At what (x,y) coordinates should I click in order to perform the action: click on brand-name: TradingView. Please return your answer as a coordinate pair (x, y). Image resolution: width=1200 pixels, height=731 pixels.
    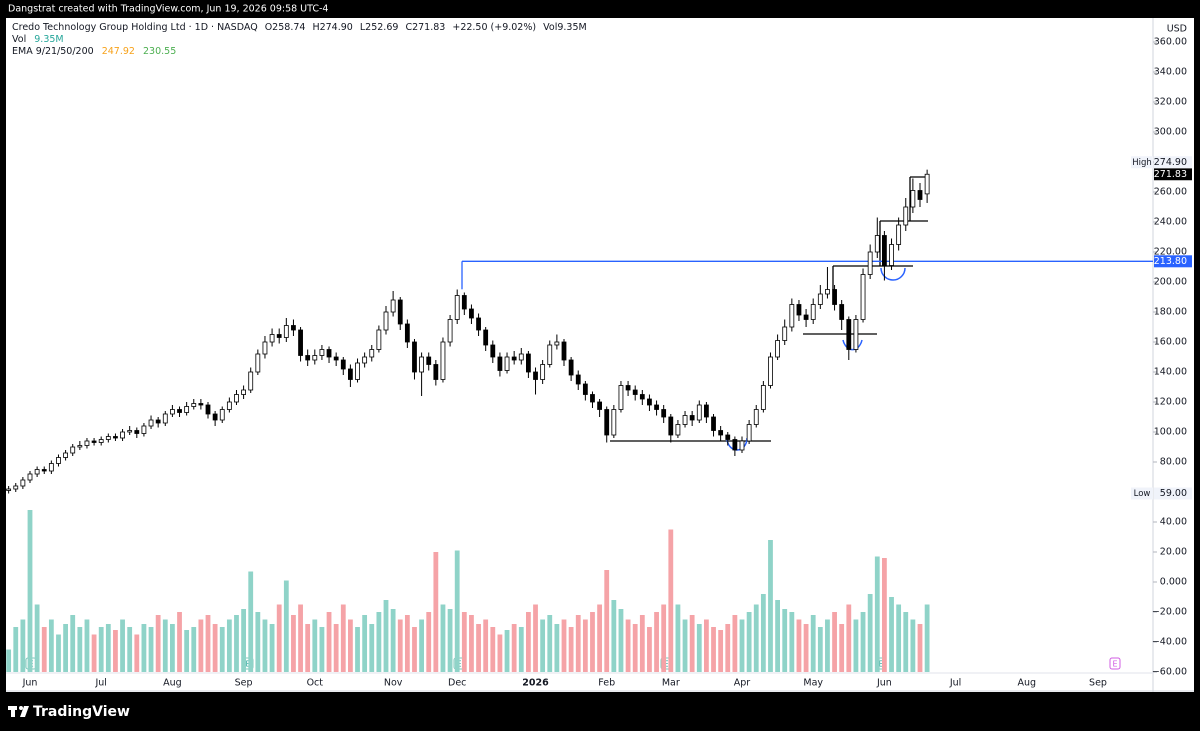
    Looking at the image, I should click on (81, 712).